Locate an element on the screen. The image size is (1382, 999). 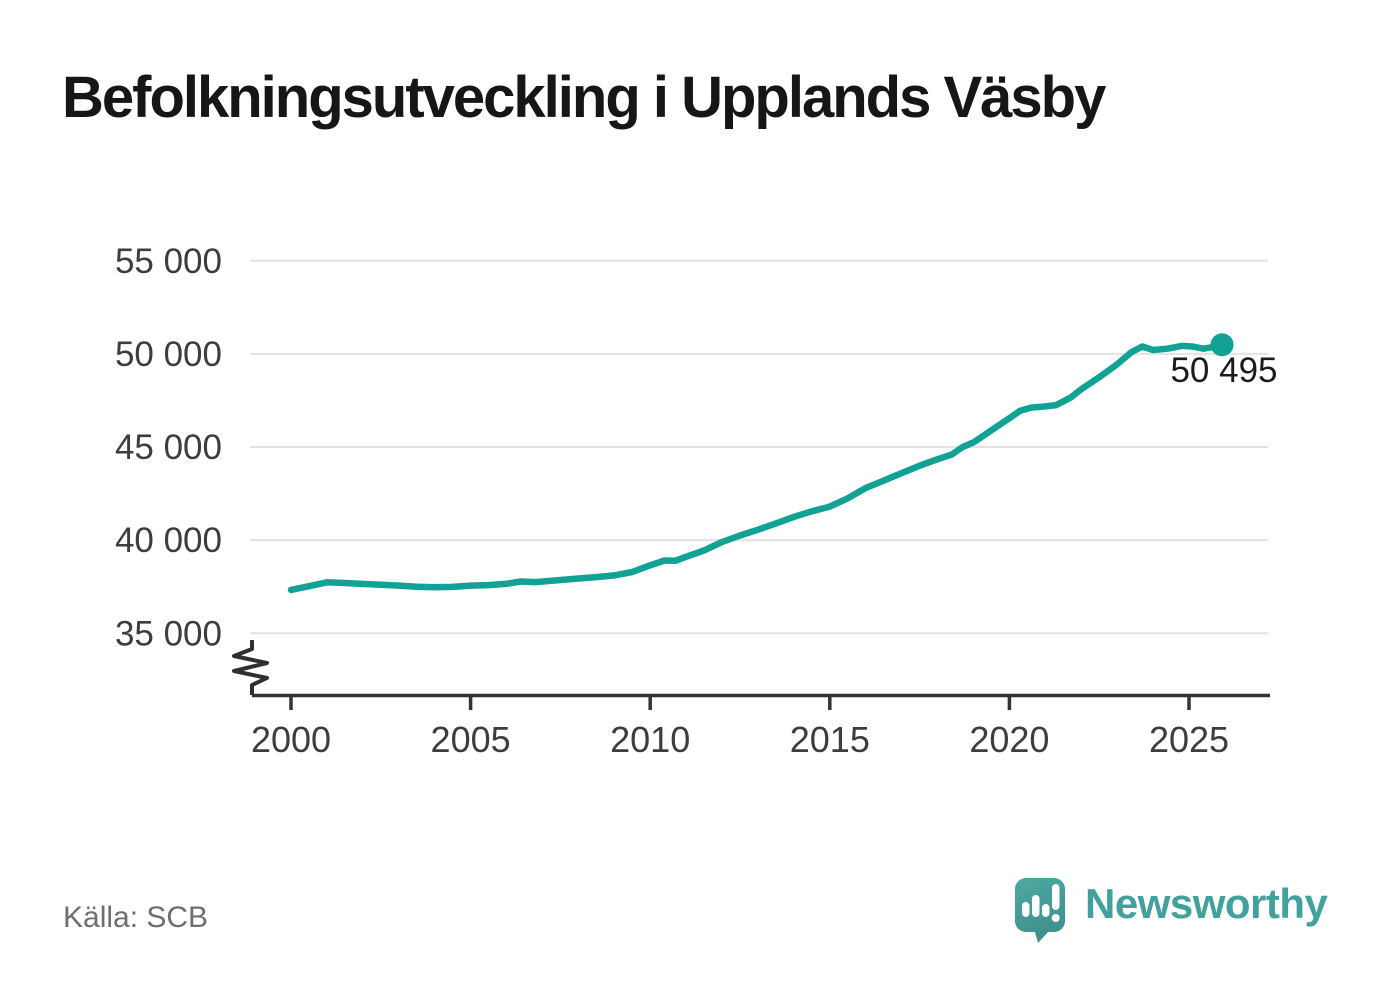
y-axis-tick-label: 55 000 is located at coordinates (168, 261).